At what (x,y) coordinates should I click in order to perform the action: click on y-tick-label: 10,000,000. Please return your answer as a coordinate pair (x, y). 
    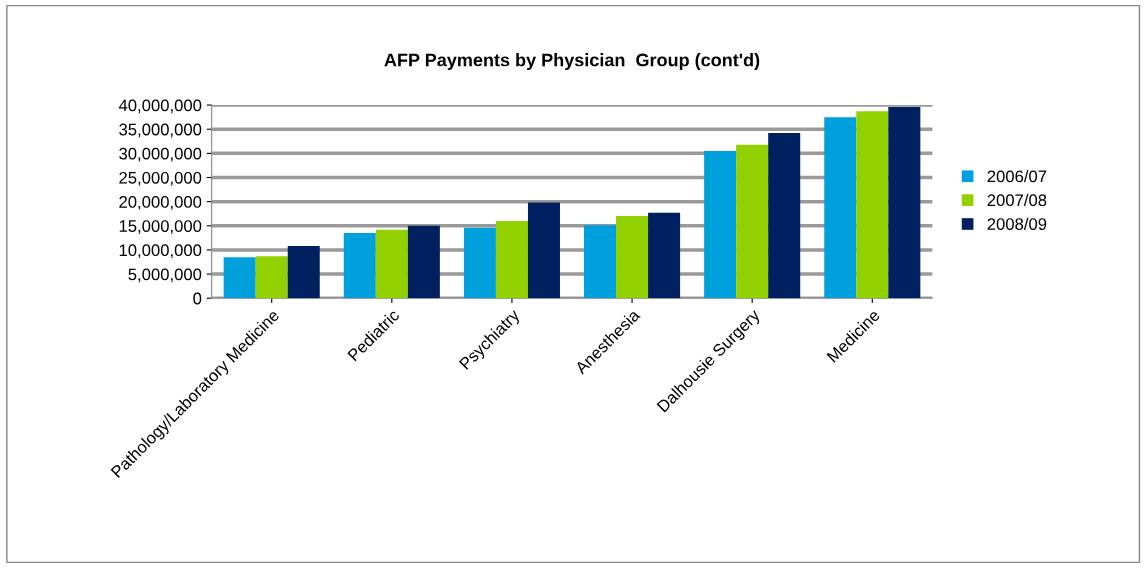
    Looking at the image, I should click on (160, 251).